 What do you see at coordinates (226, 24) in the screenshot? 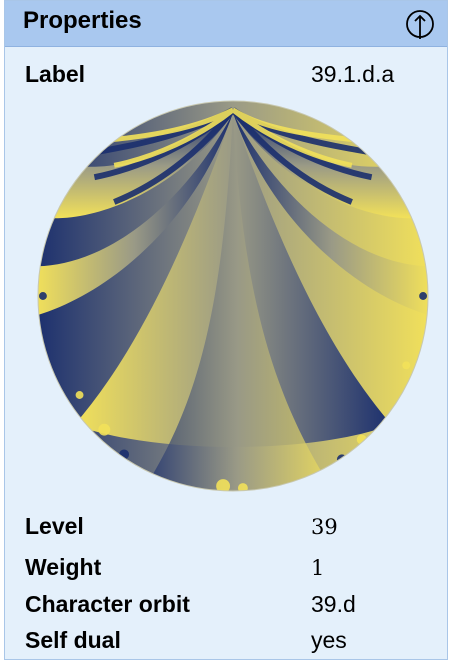
I see `properties-header: Properties` at bounding box center [226, 24].